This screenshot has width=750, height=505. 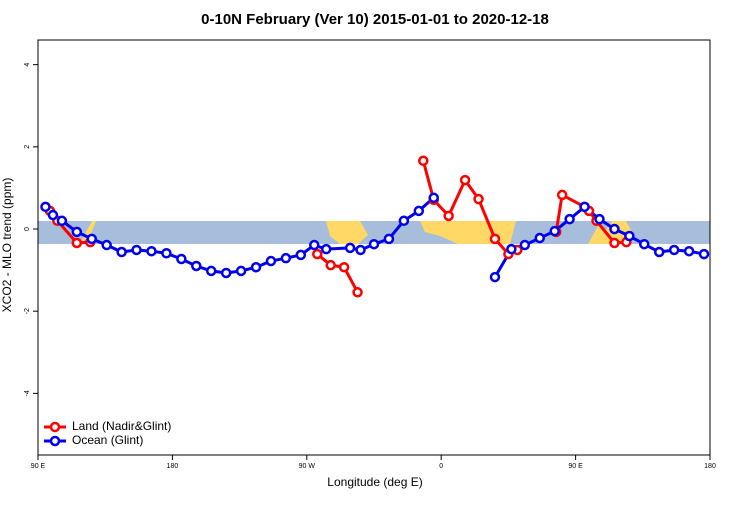 What do you see at coordinates (27, 311) in the screenshot?
I see `y-tick-label: -2` at bounding box center [27, 311].